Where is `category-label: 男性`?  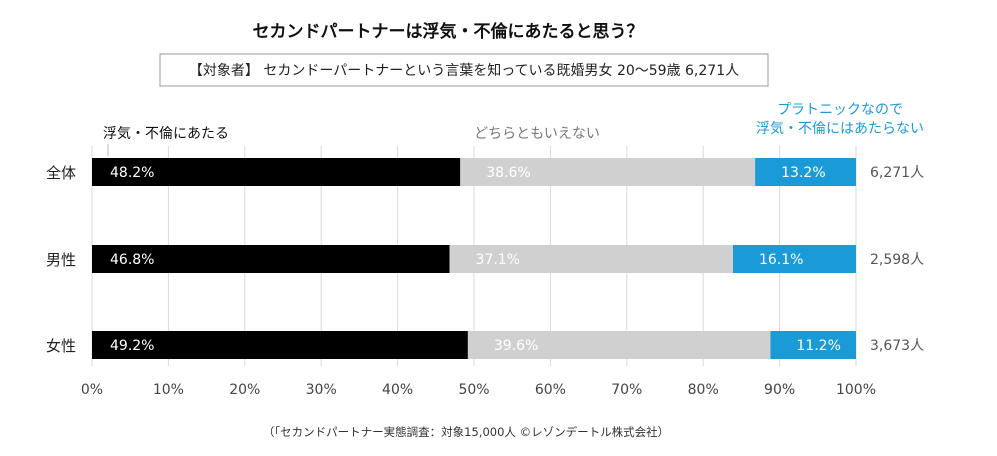 category-label: 男性 is located at coordinates (61, 260).